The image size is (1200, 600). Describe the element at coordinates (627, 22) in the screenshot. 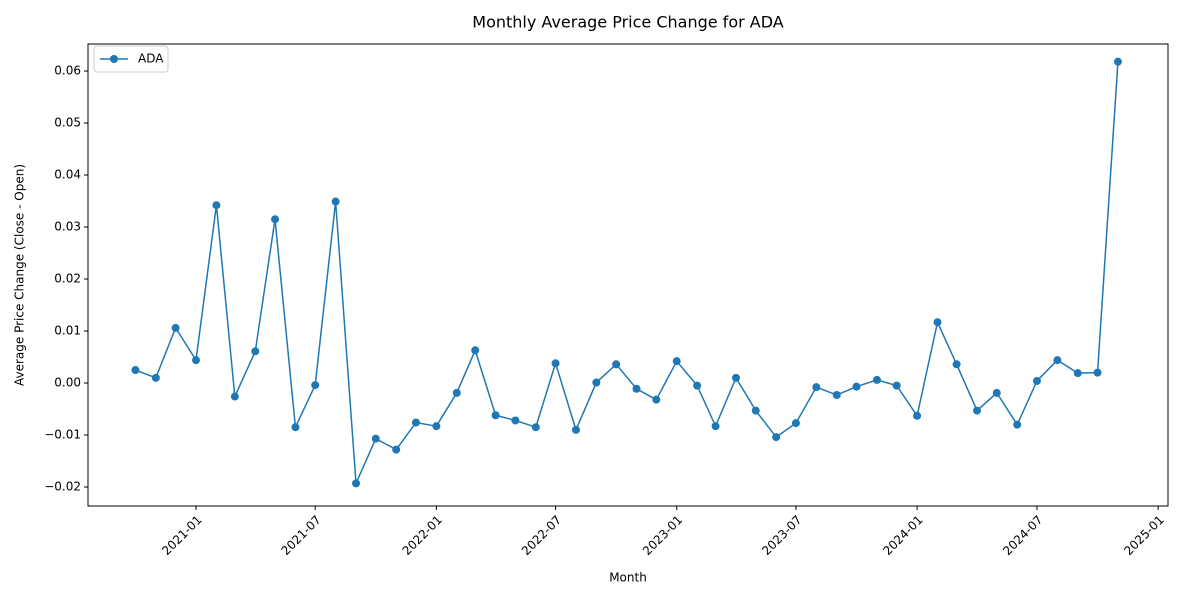

I see `chart-title: Monthly Average Price Change for ADA` at that location.